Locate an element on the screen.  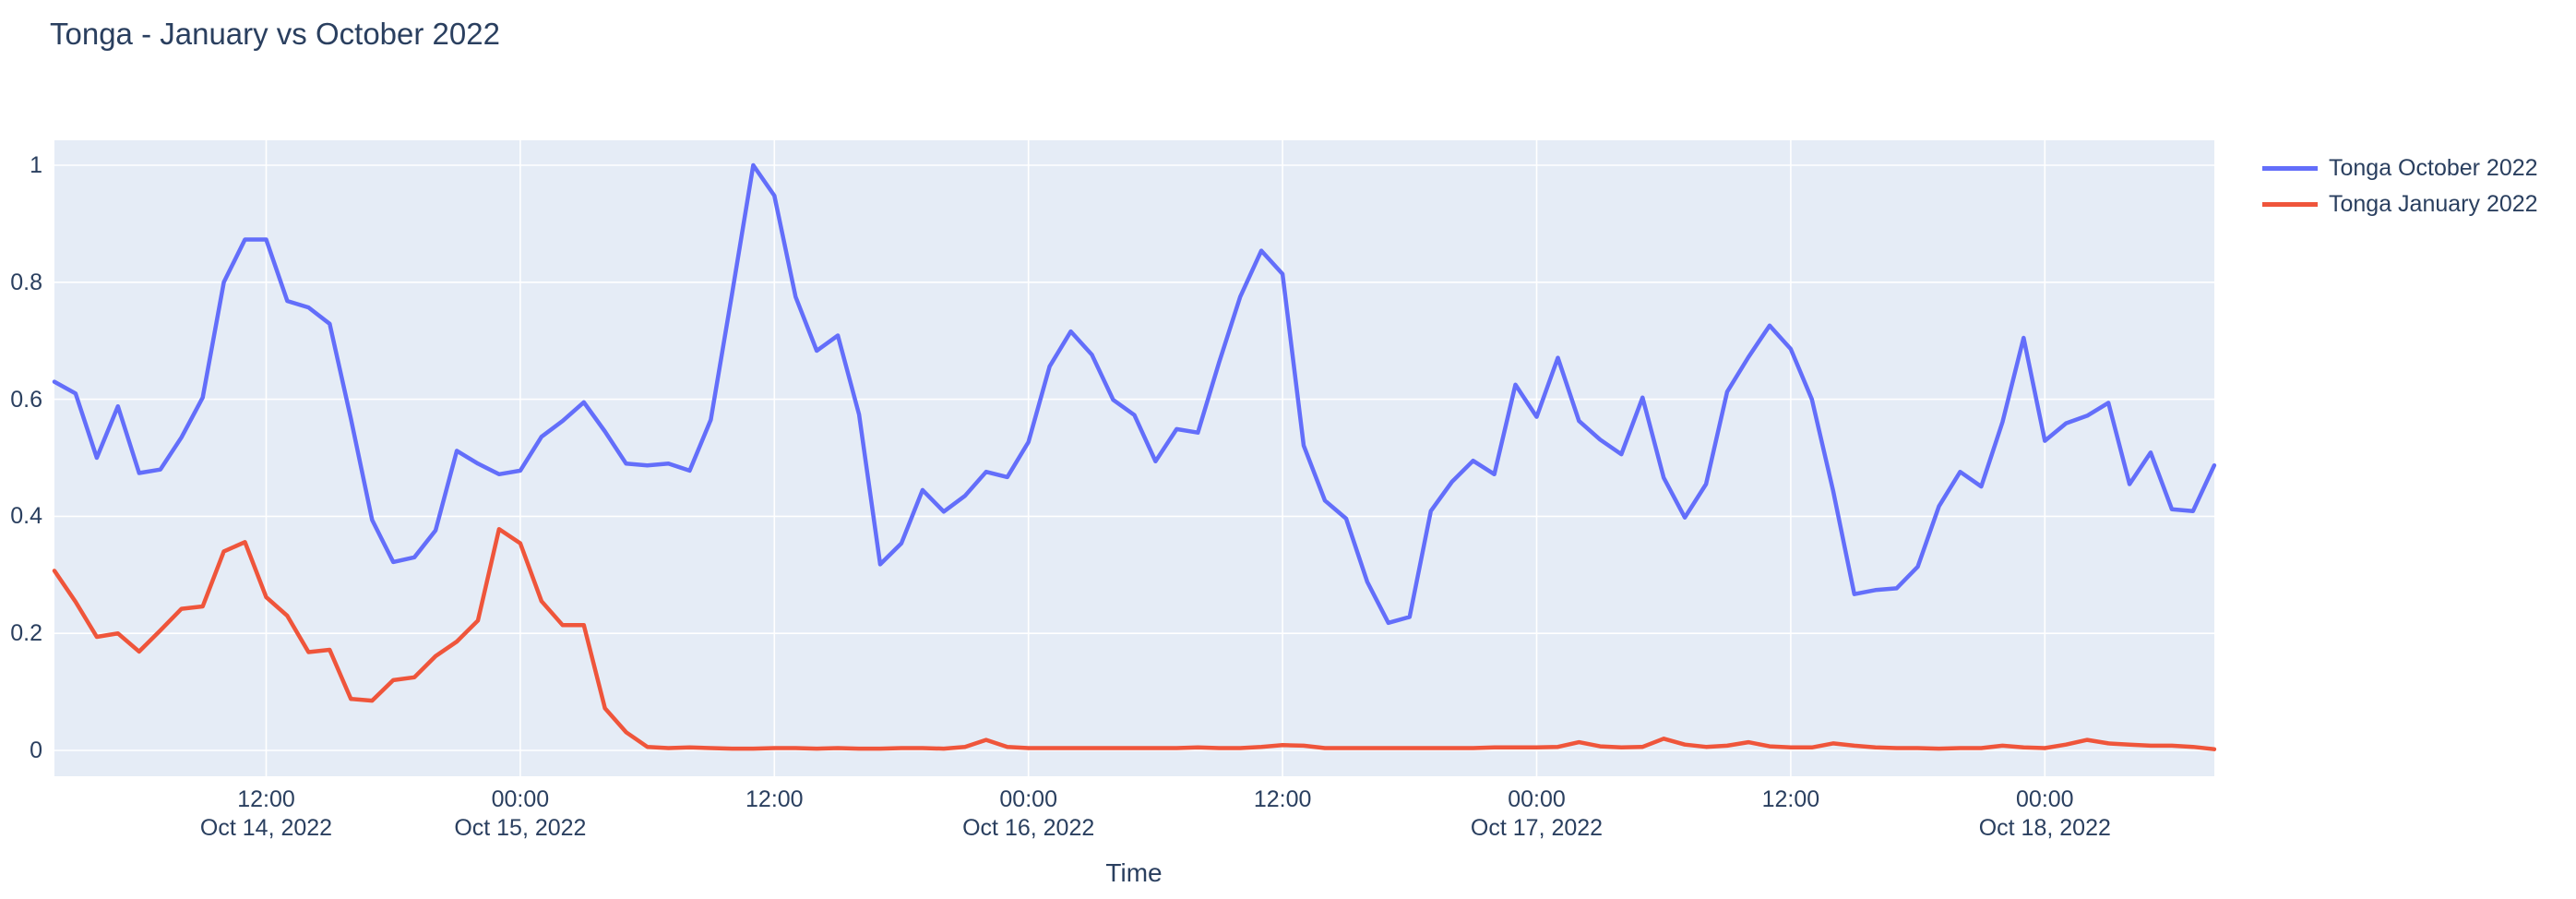
y-tick-label: 0.2 is located at coordinates (26, 633).